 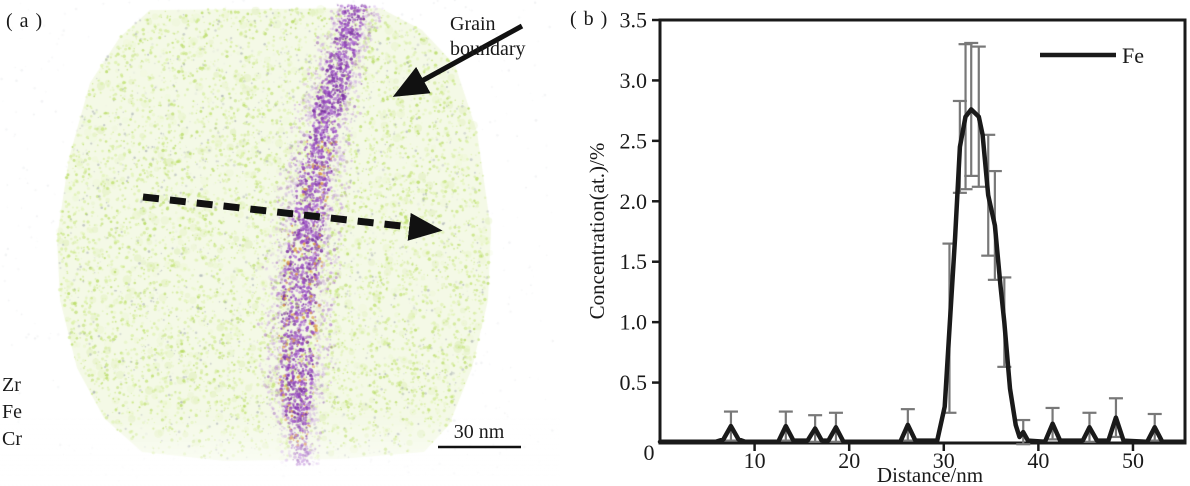 I want to click on x-tick-label: 10, so click(x=755, y=460).